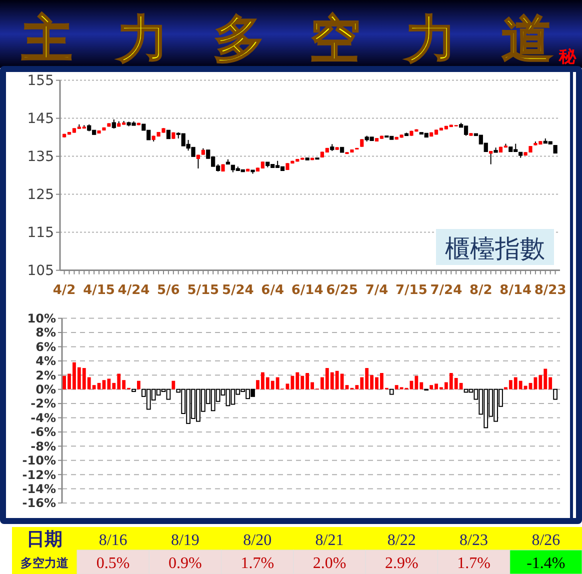 This screenshot has height=574, width=582. What do you see at coordinates (567, 57) in the screenshot?
I see `chart-subtitle: 秘` at bounding box center [567, 57].